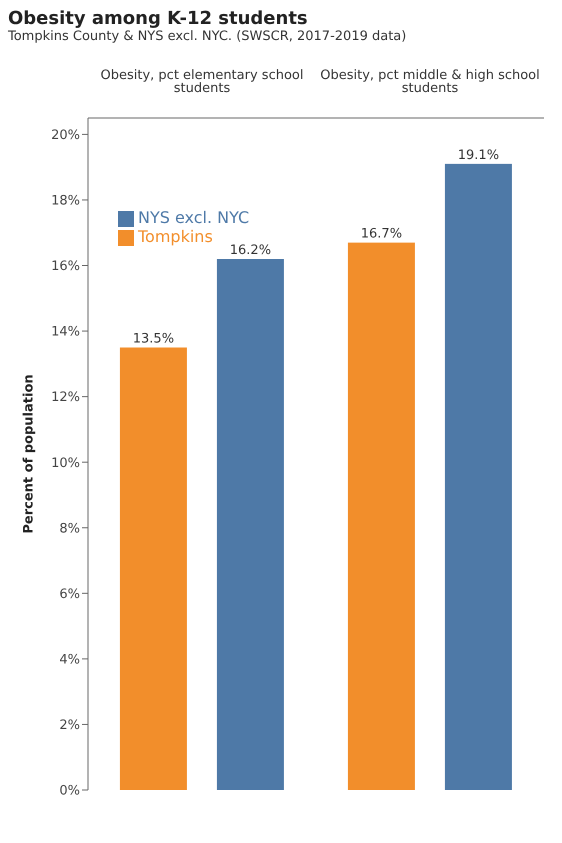  What do you see at coordinates (194, 217) in the screenshot?
I see `legend-label: NYS excl. NYC` at bounding box center [194, 217].